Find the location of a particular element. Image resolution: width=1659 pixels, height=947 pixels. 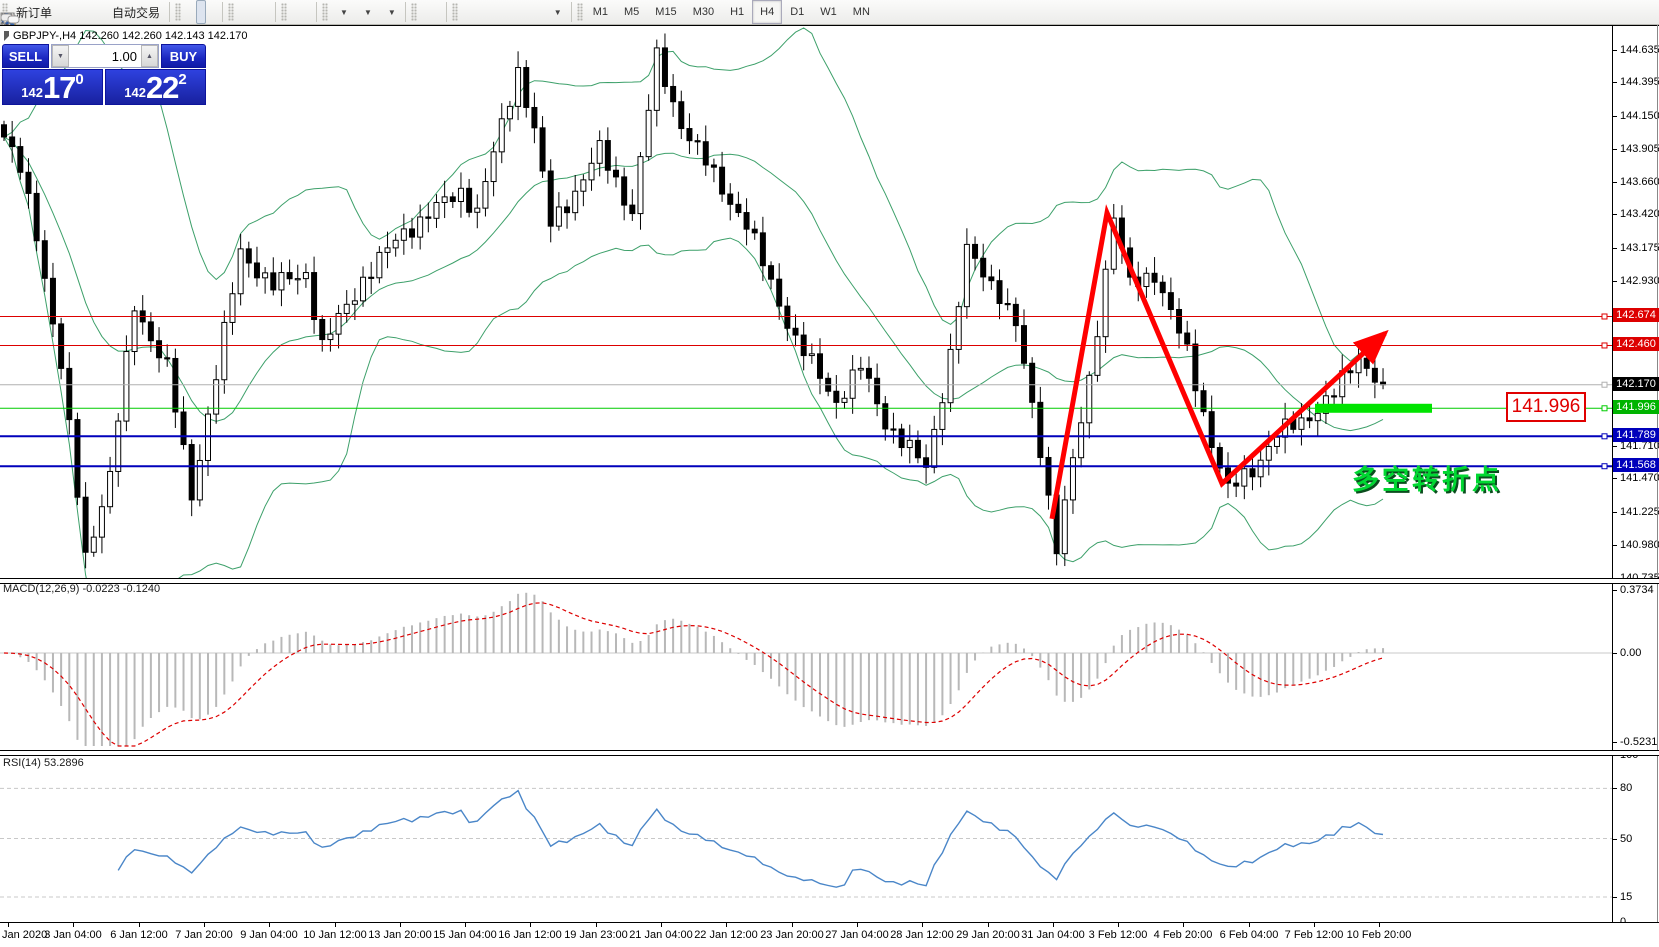

new-order-button: 新订单 is located at coordinates (34, 12).